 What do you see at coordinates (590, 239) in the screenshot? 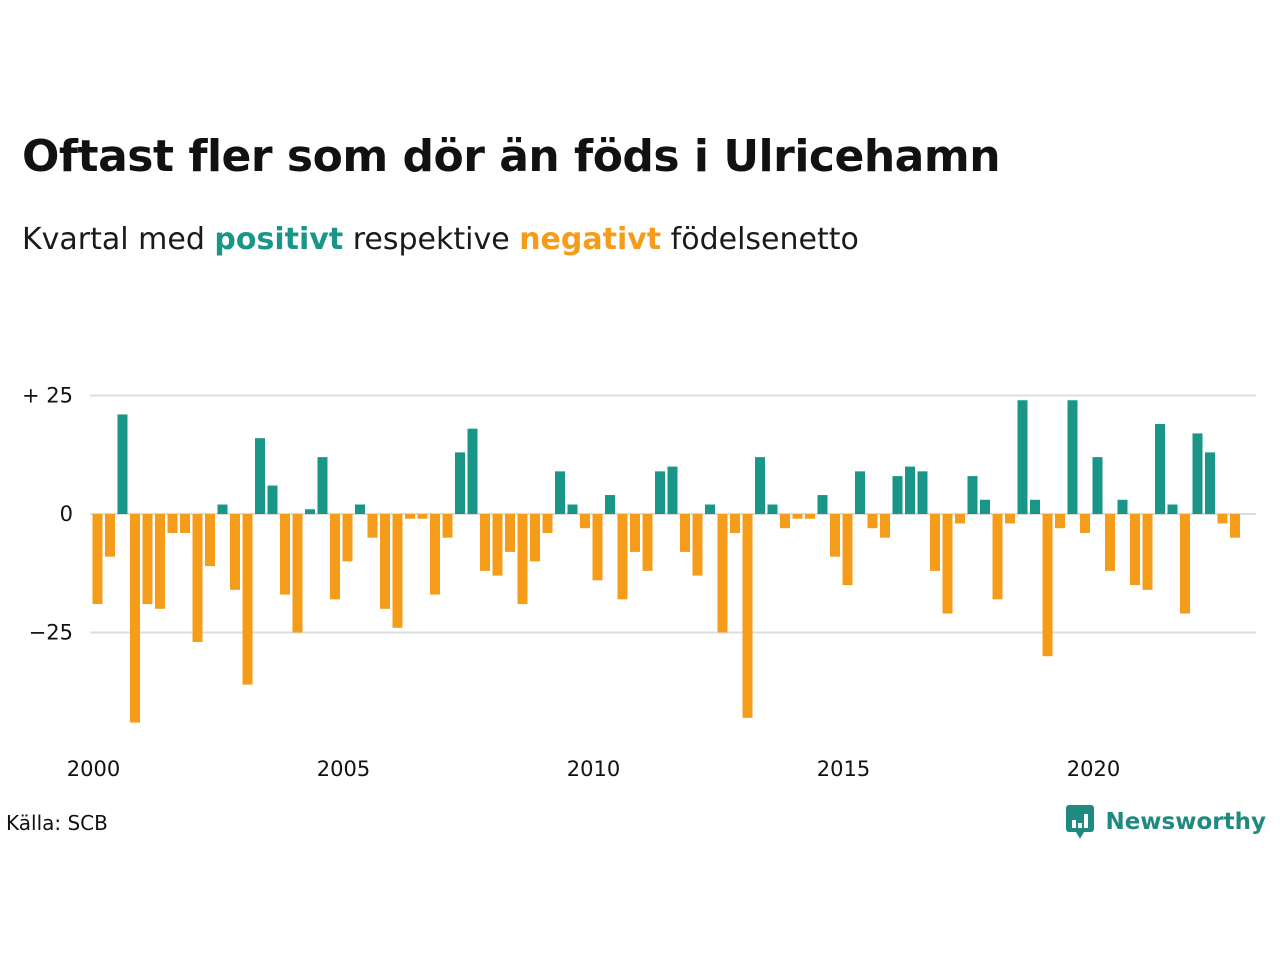
I see `subtitle-negative-label: negativt` at bounding box center [590, 239].